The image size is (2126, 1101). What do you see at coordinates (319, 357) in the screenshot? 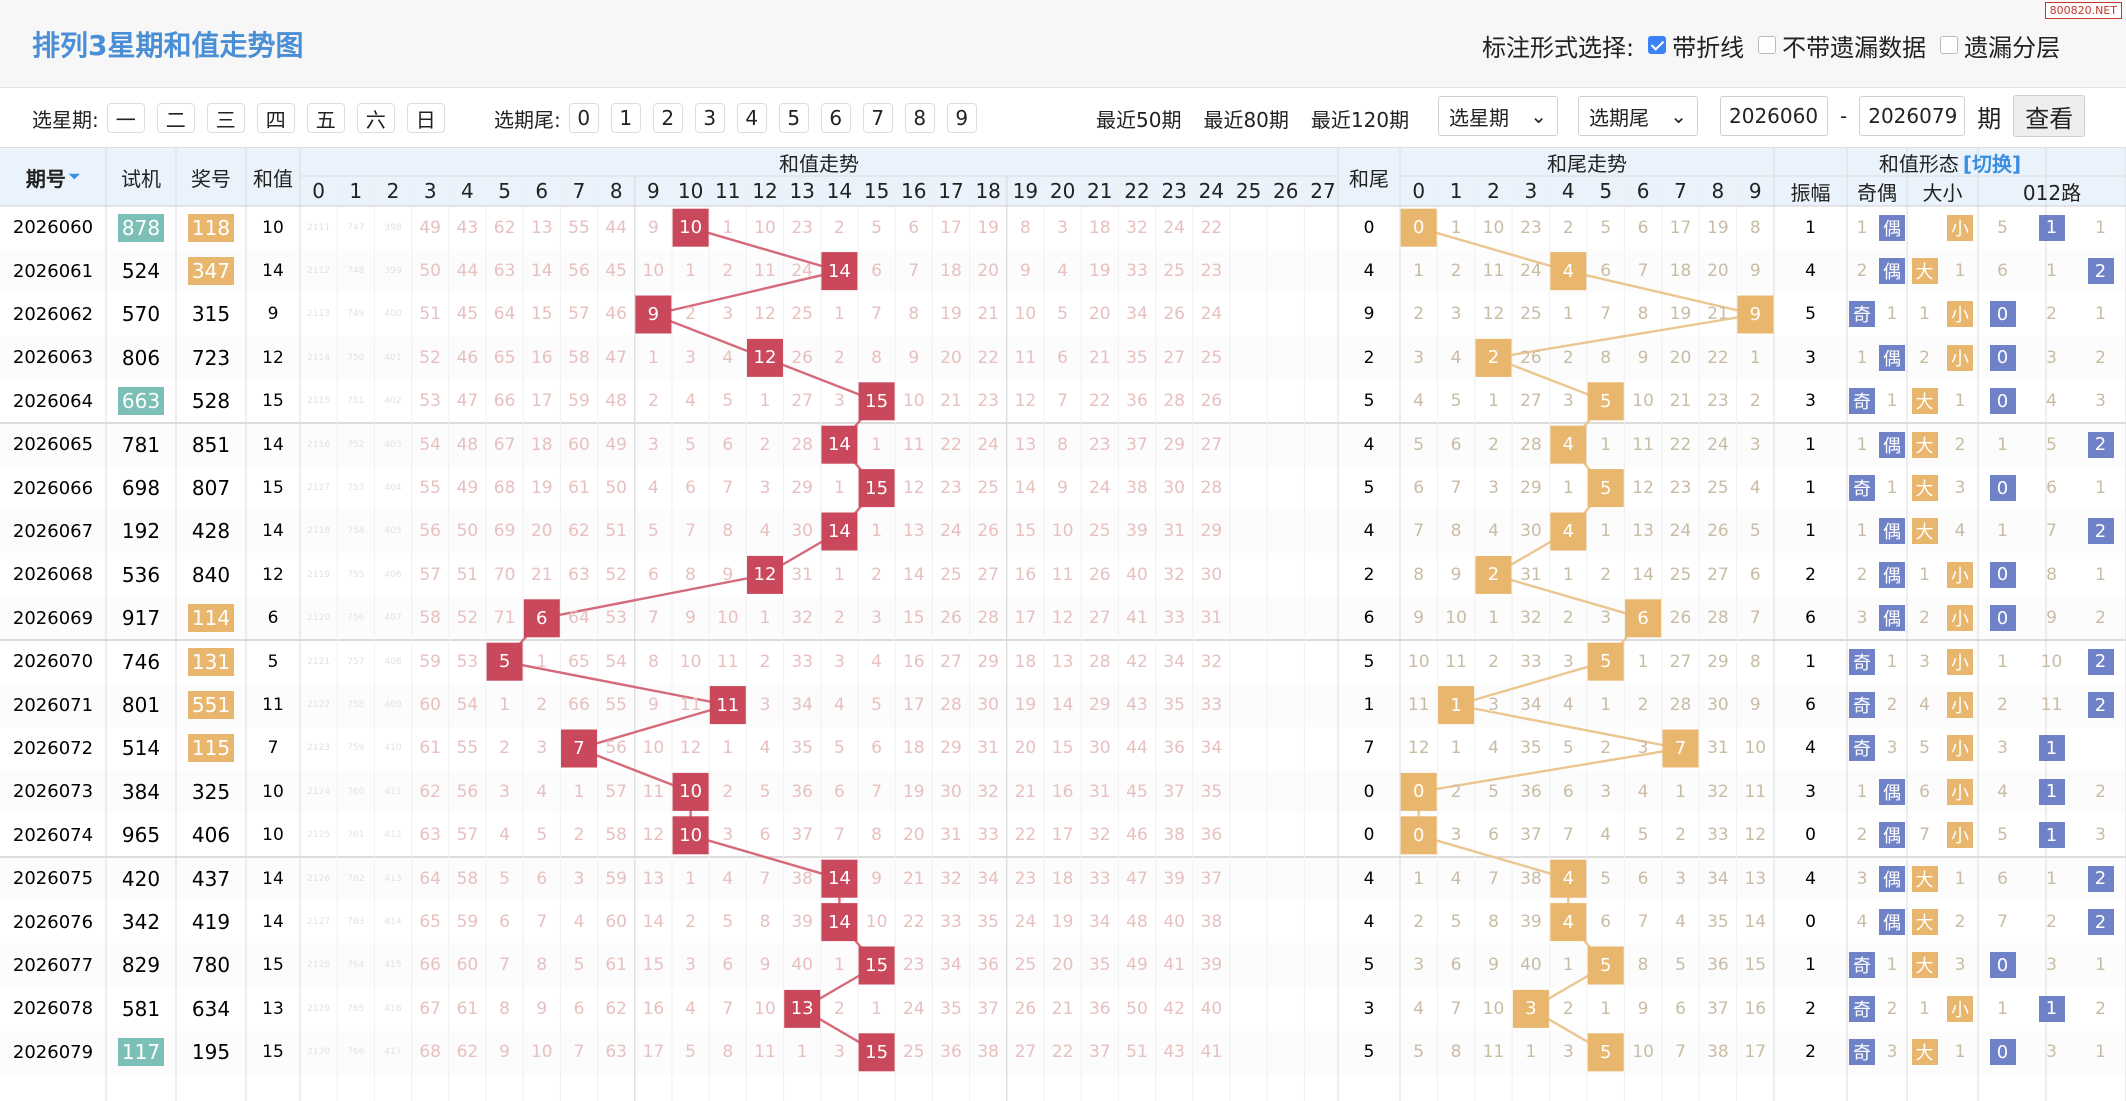
I see `sum-miss-value: 2114` at bounding box center [319, 357].